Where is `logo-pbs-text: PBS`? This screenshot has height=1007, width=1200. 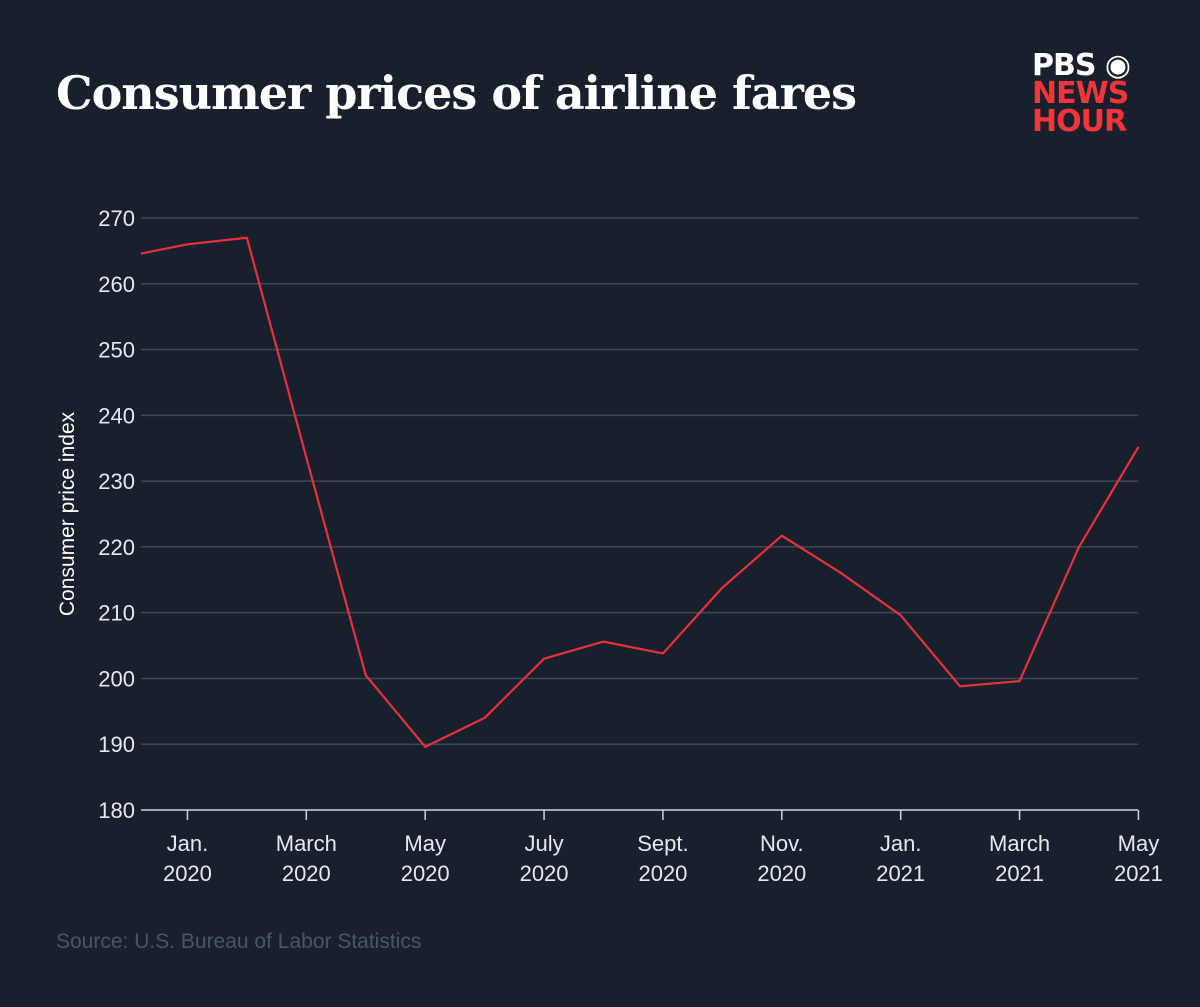 logo-pbs-text: PBS is located at coordinates (1064, 65).